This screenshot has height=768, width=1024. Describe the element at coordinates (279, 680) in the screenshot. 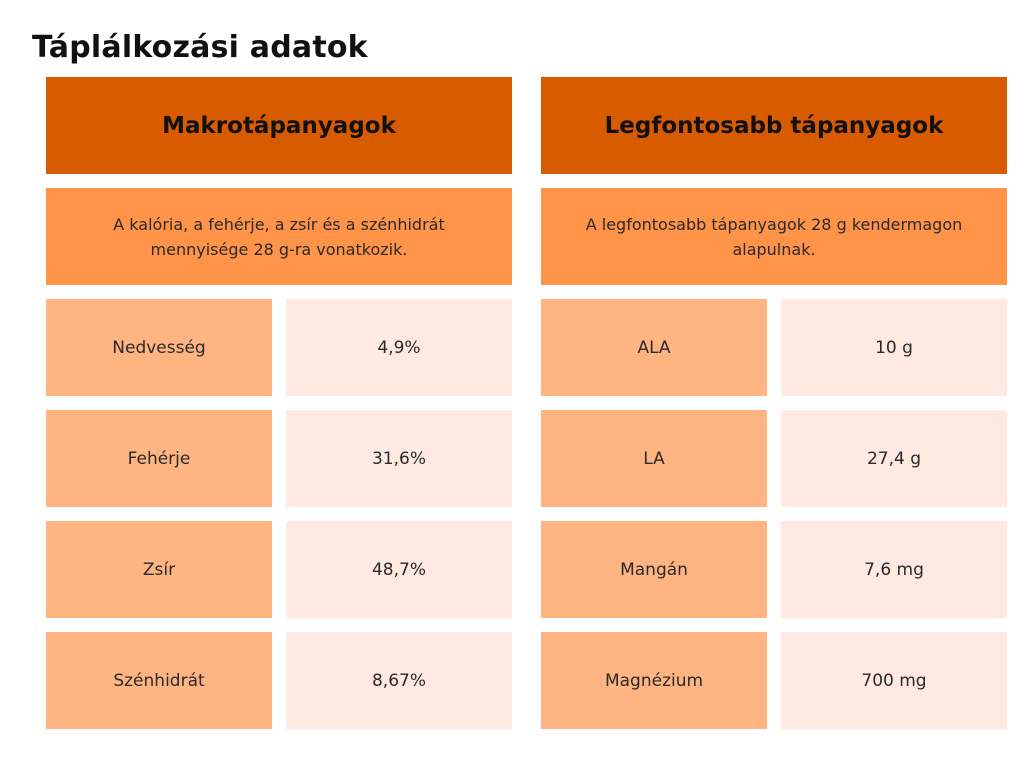

I see `table-row: Szénhidrát 8,67%` at that location.